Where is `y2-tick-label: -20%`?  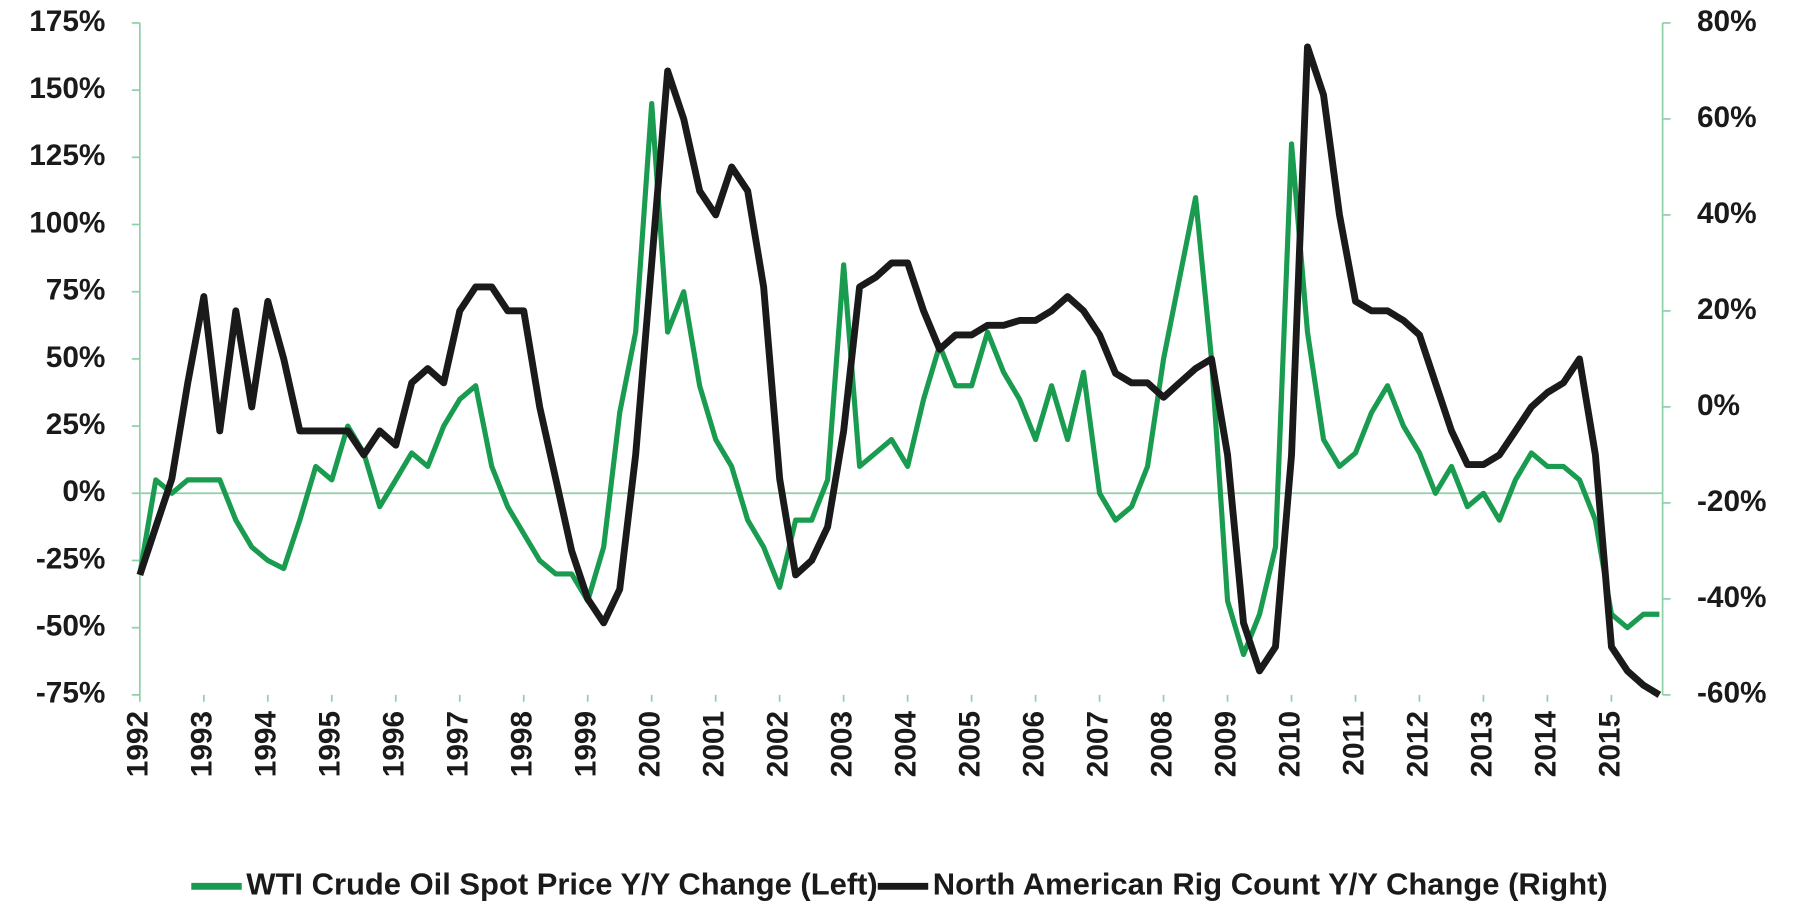
y2-tick-label: -20% is located at coordinates (1732, 501).